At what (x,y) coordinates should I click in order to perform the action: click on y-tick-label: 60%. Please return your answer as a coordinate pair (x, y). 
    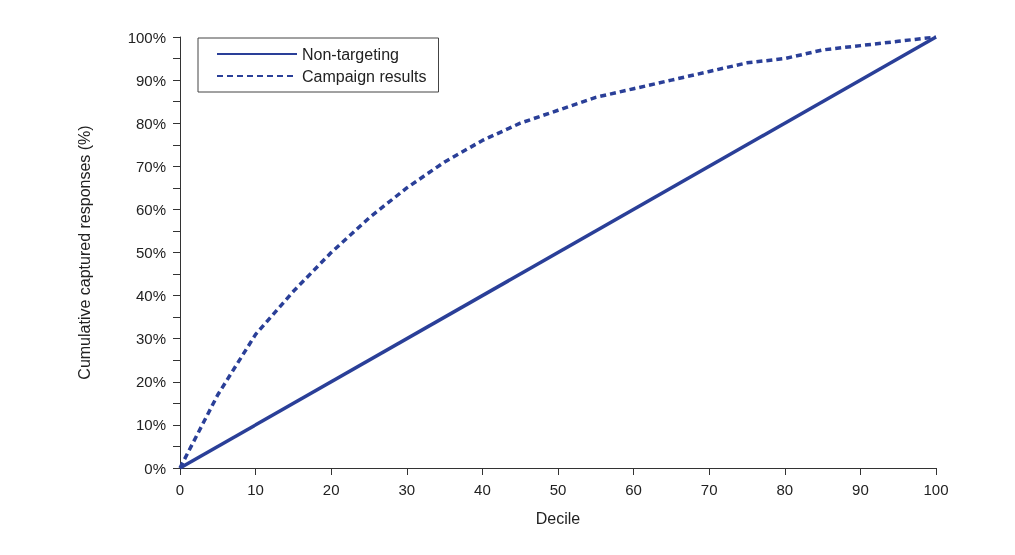
    Looking at the image, I should click on (150, 209).